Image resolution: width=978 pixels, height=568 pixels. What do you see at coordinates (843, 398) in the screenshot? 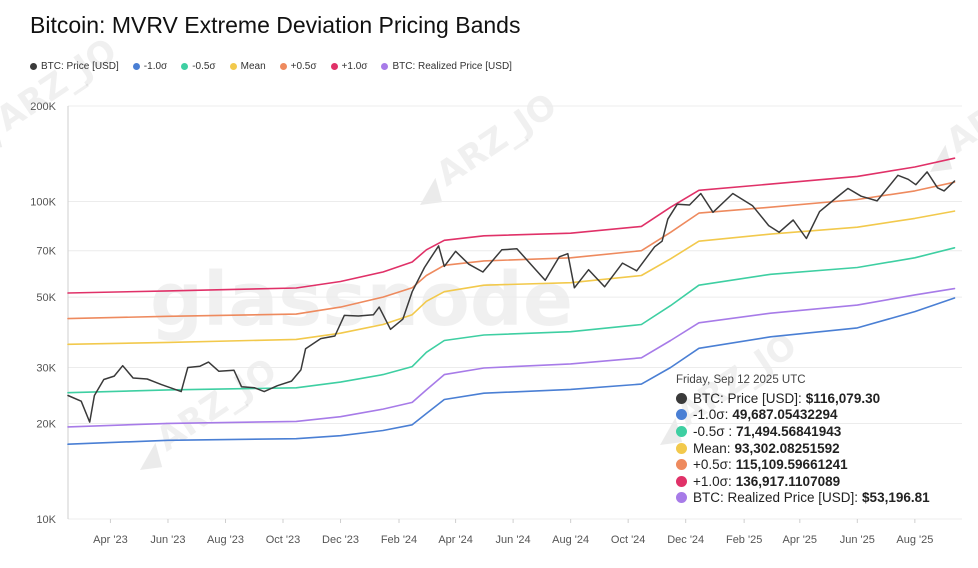
I see `tooltip-value: $116,079.30` at bounding box center [843, 398].